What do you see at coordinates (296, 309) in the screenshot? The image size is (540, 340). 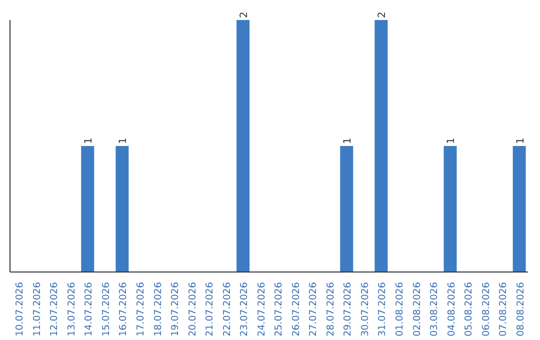 I see `x-tick-label: 26.07.2026` at bounding box center [296, 309].